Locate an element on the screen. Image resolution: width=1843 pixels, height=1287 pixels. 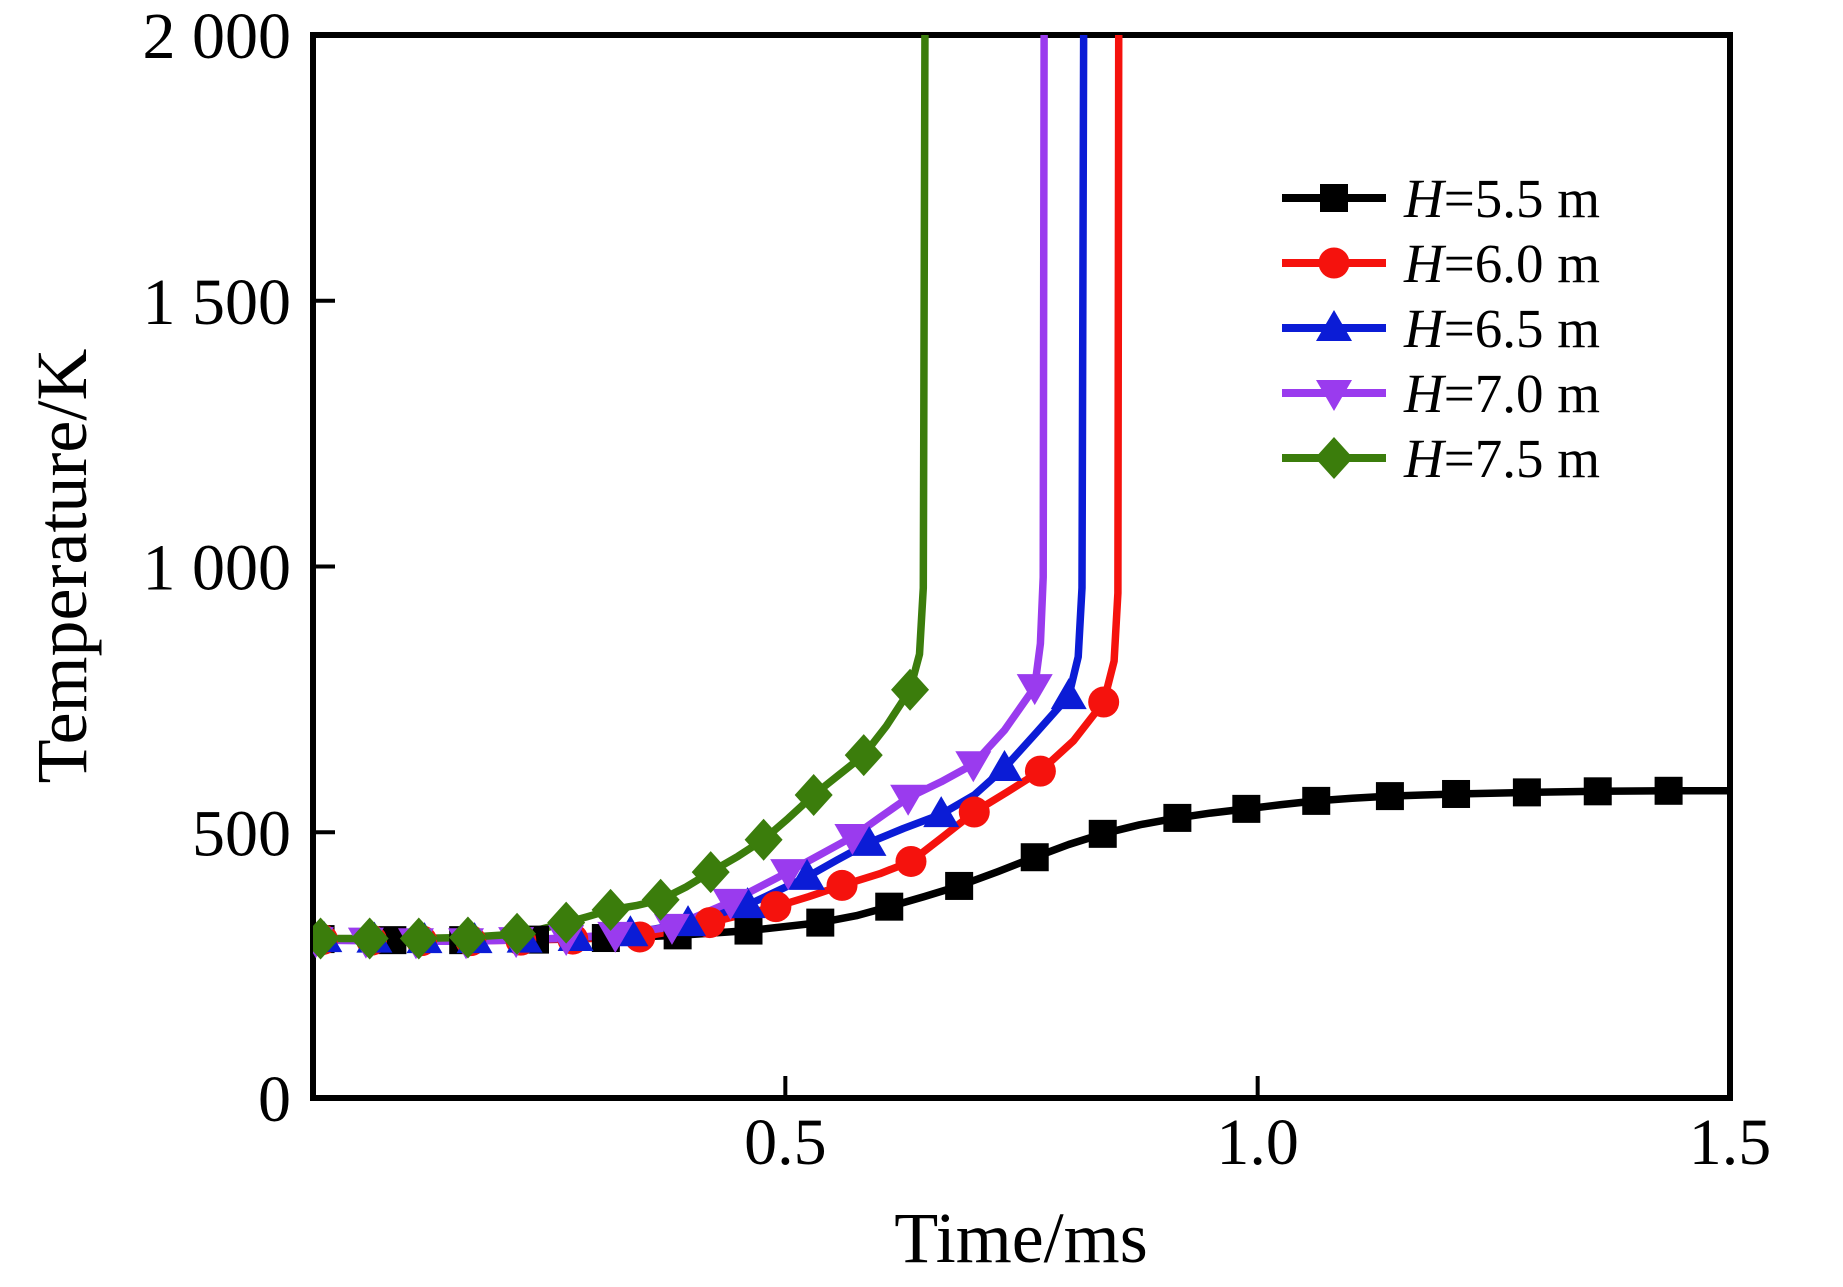
legend-label-value: =6.0 m is located at coordinates (1522, 263).